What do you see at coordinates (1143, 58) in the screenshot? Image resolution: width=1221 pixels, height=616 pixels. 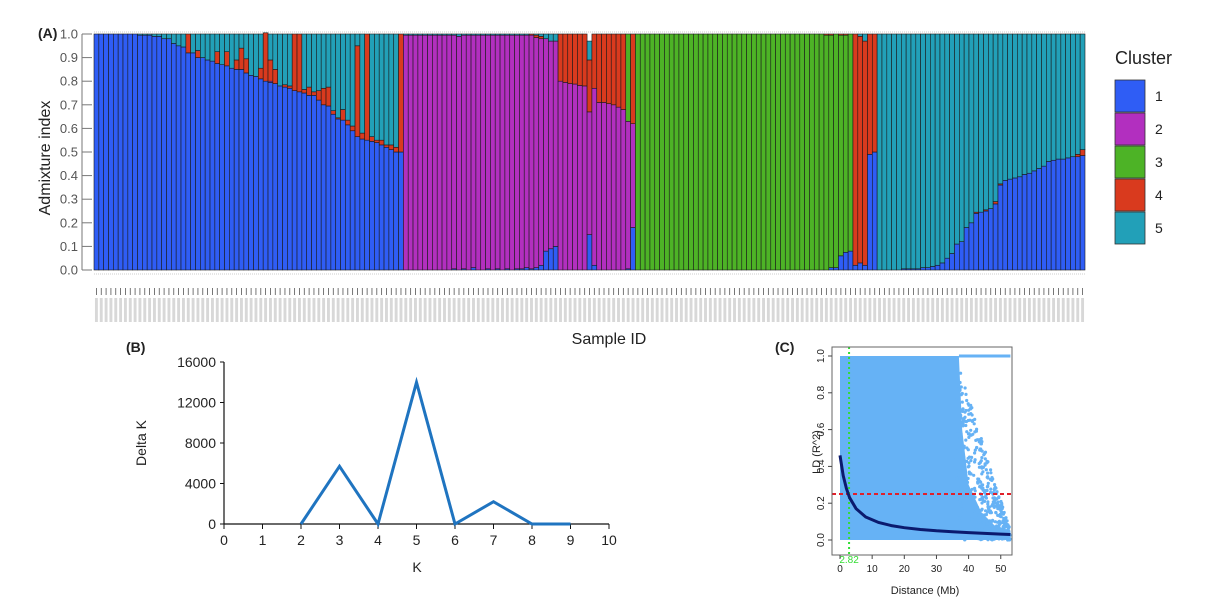 I see `legend-title: Cluster` at bounding box center [1143, 58].